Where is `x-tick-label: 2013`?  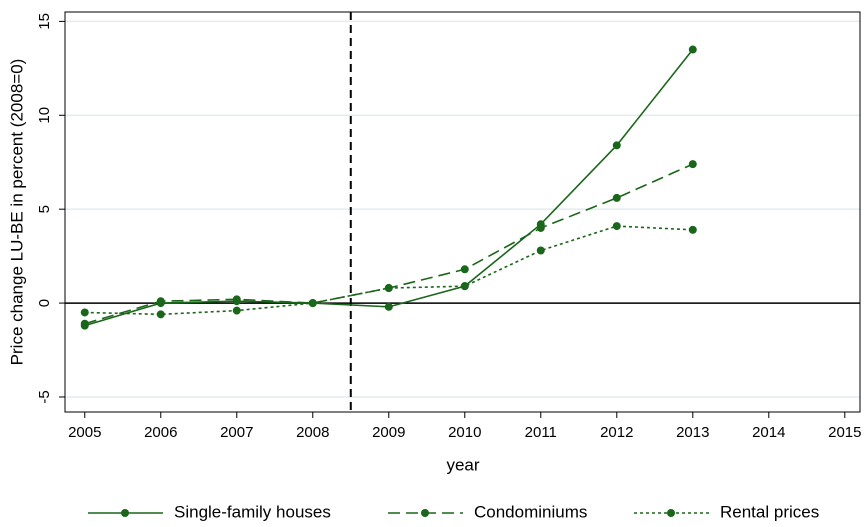 x-tick-label: 2013 is located at coordinates (692, 432).